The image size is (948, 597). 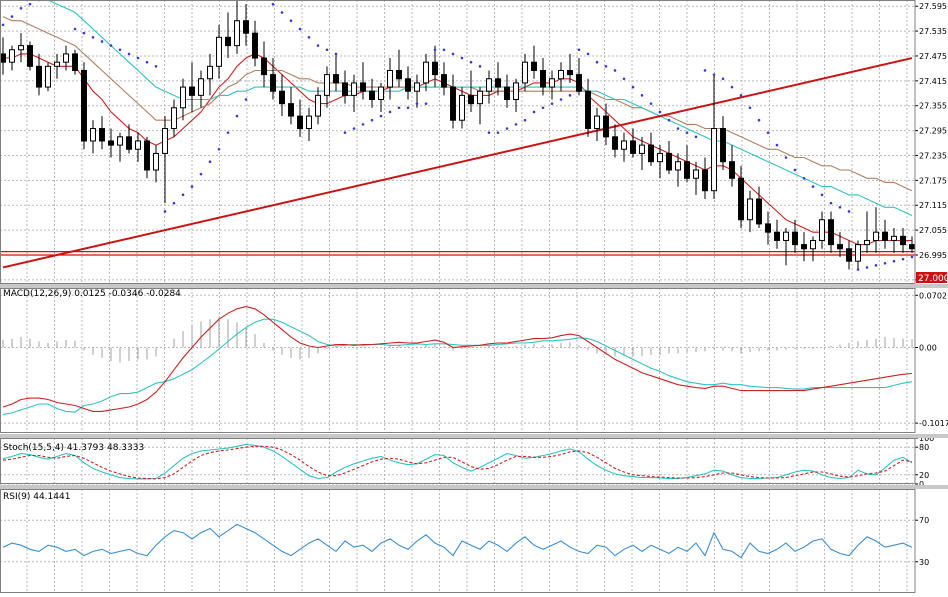 I want to click on stoch-axis-tick-label: 80, so click(x=924, y=447).